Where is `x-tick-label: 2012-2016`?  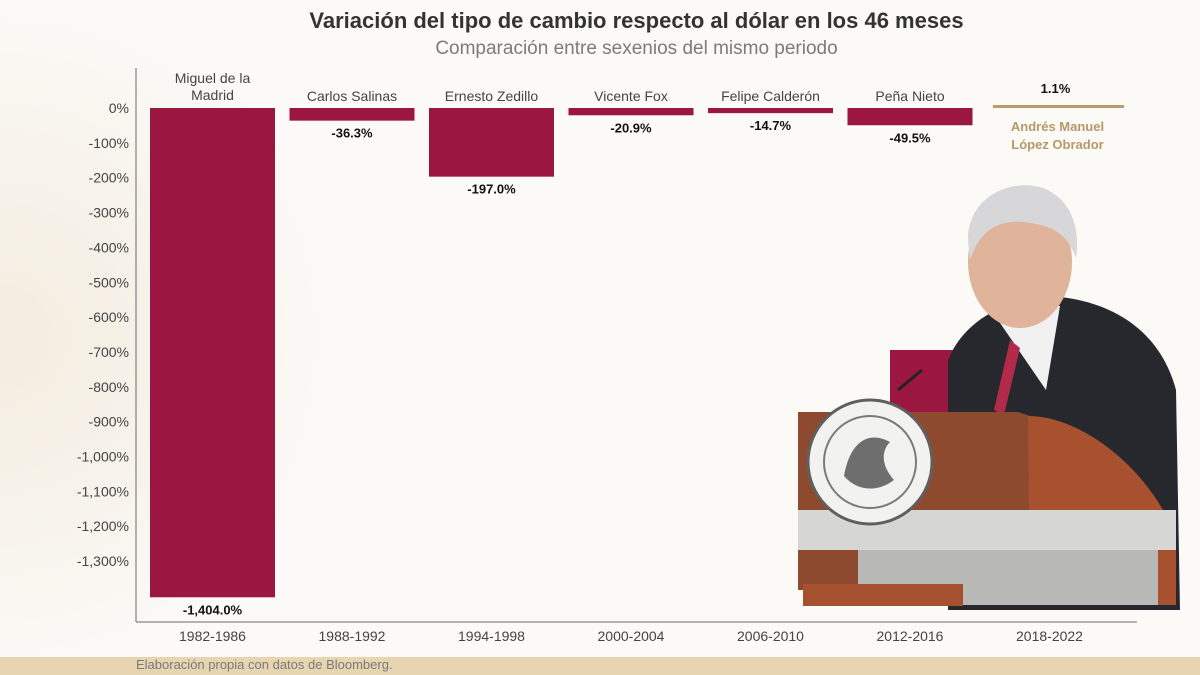 x-tick-label: 2012-2016 is located at coordinates (910, 636).